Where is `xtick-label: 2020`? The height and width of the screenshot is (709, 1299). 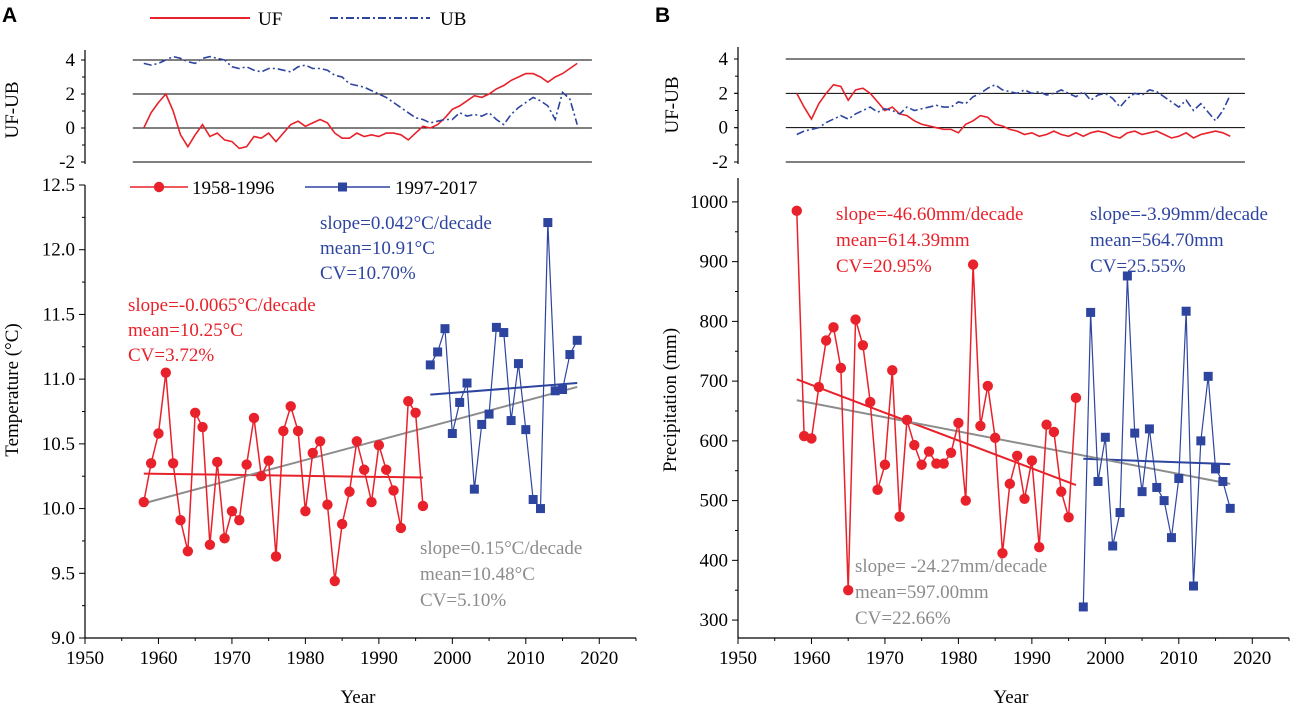
xtick-label: 2020 is located at coordinates (599, 658).